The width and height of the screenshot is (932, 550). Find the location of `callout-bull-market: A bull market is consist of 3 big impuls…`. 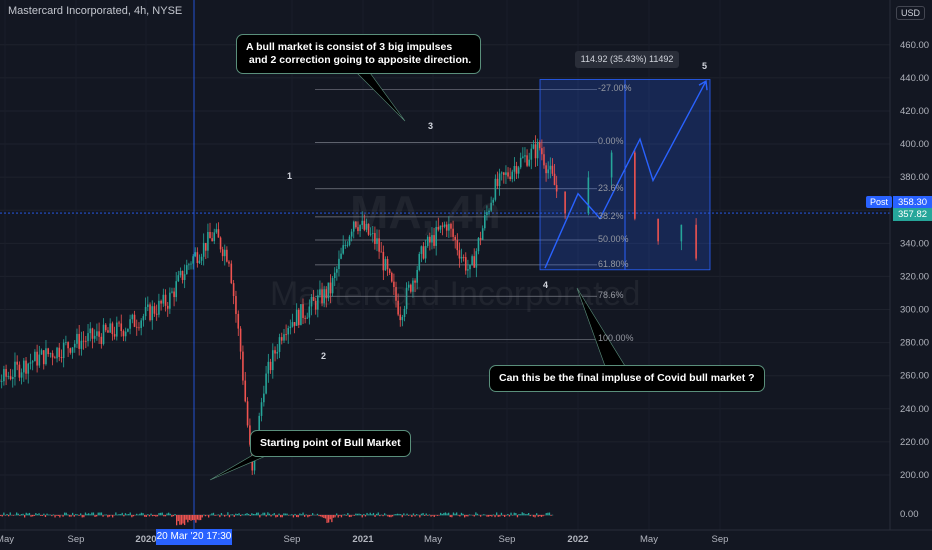

callout-bull-market: A bull market is consist of 3 big impuls… is located at coordinates (359, 54).